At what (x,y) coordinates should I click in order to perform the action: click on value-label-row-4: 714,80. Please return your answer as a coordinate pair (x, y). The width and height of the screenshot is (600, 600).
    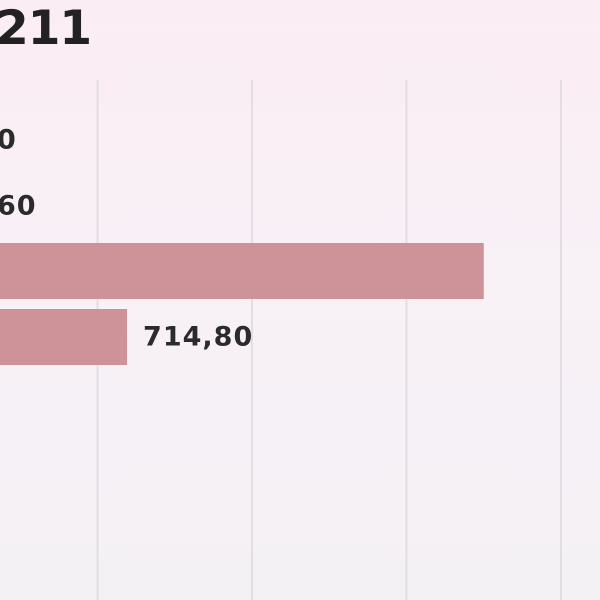
    Looking at the image, I should click on (198, 337).